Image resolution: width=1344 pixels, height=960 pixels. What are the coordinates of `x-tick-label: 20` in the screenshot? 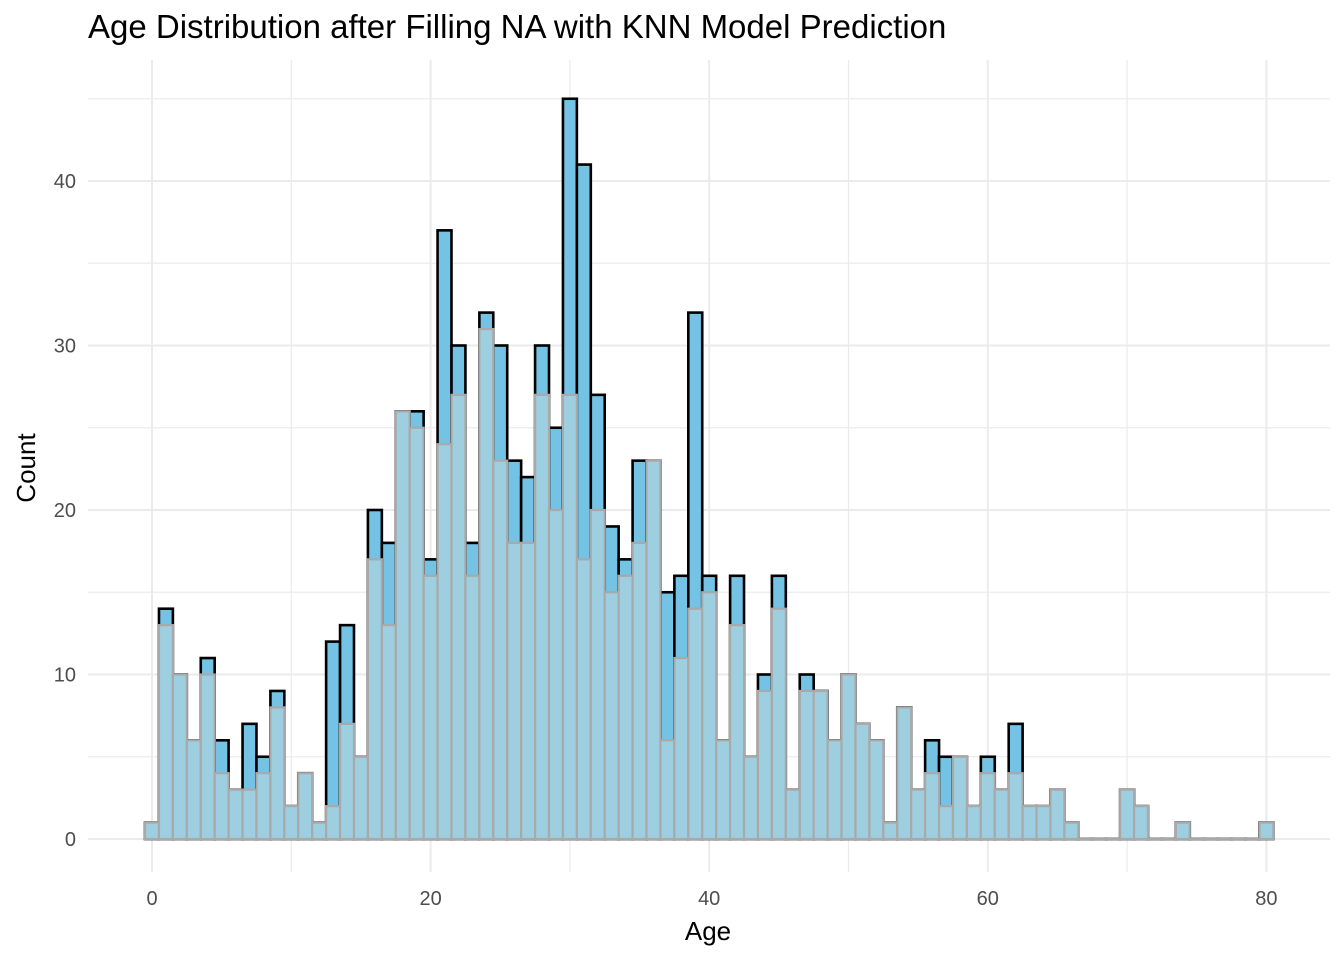 It's located at (430, 899).